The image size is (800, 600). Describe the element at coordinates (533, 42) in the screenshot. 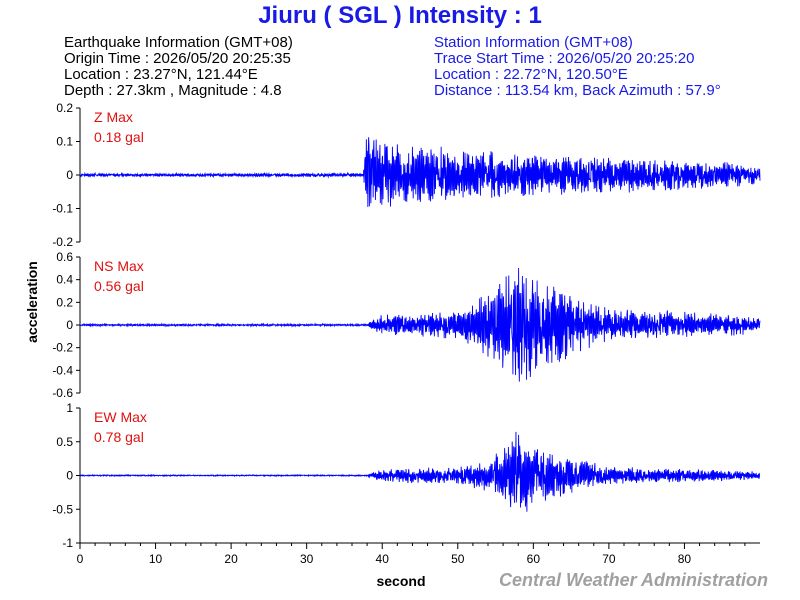

I see `station-info-heading: Station Information (GMT+08)` at that location.